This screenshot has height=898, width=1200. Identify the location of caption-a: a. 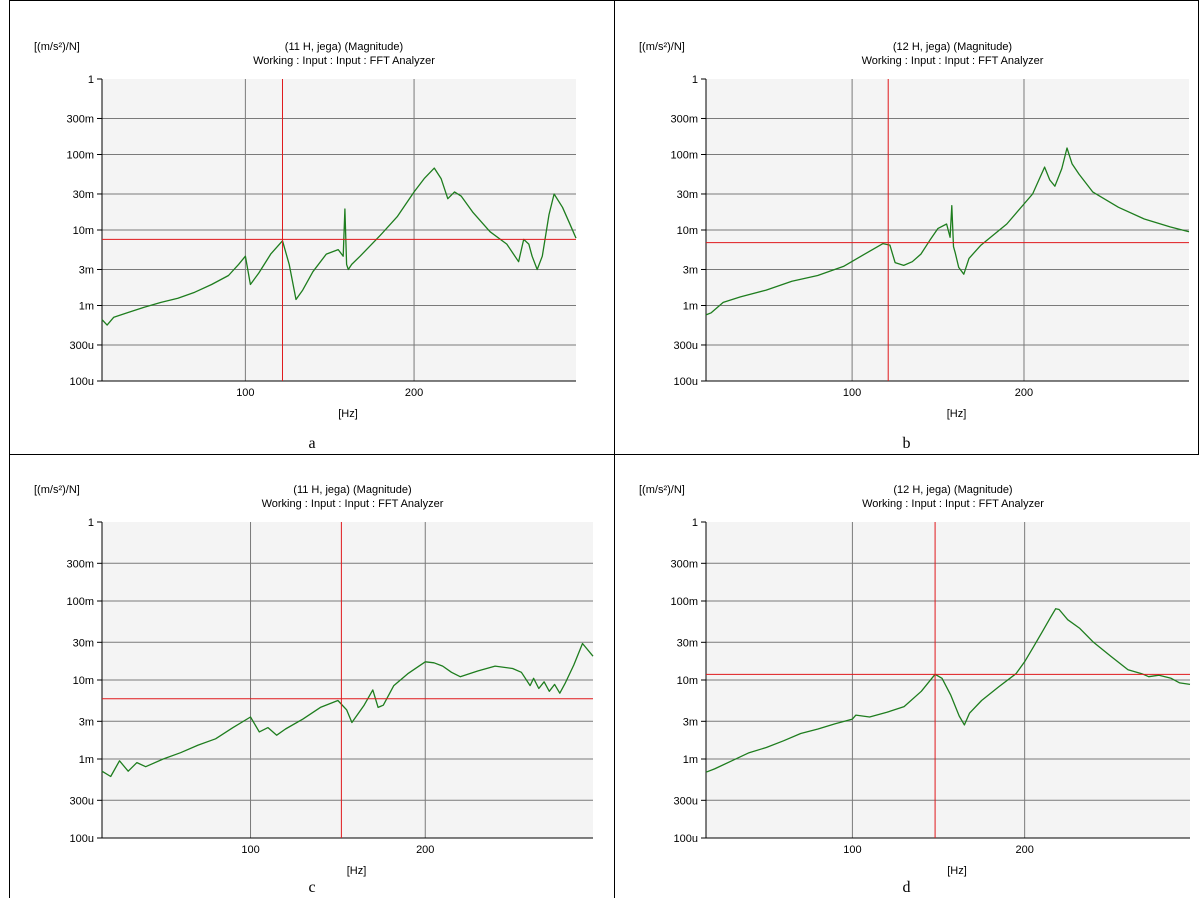
(312, 443).